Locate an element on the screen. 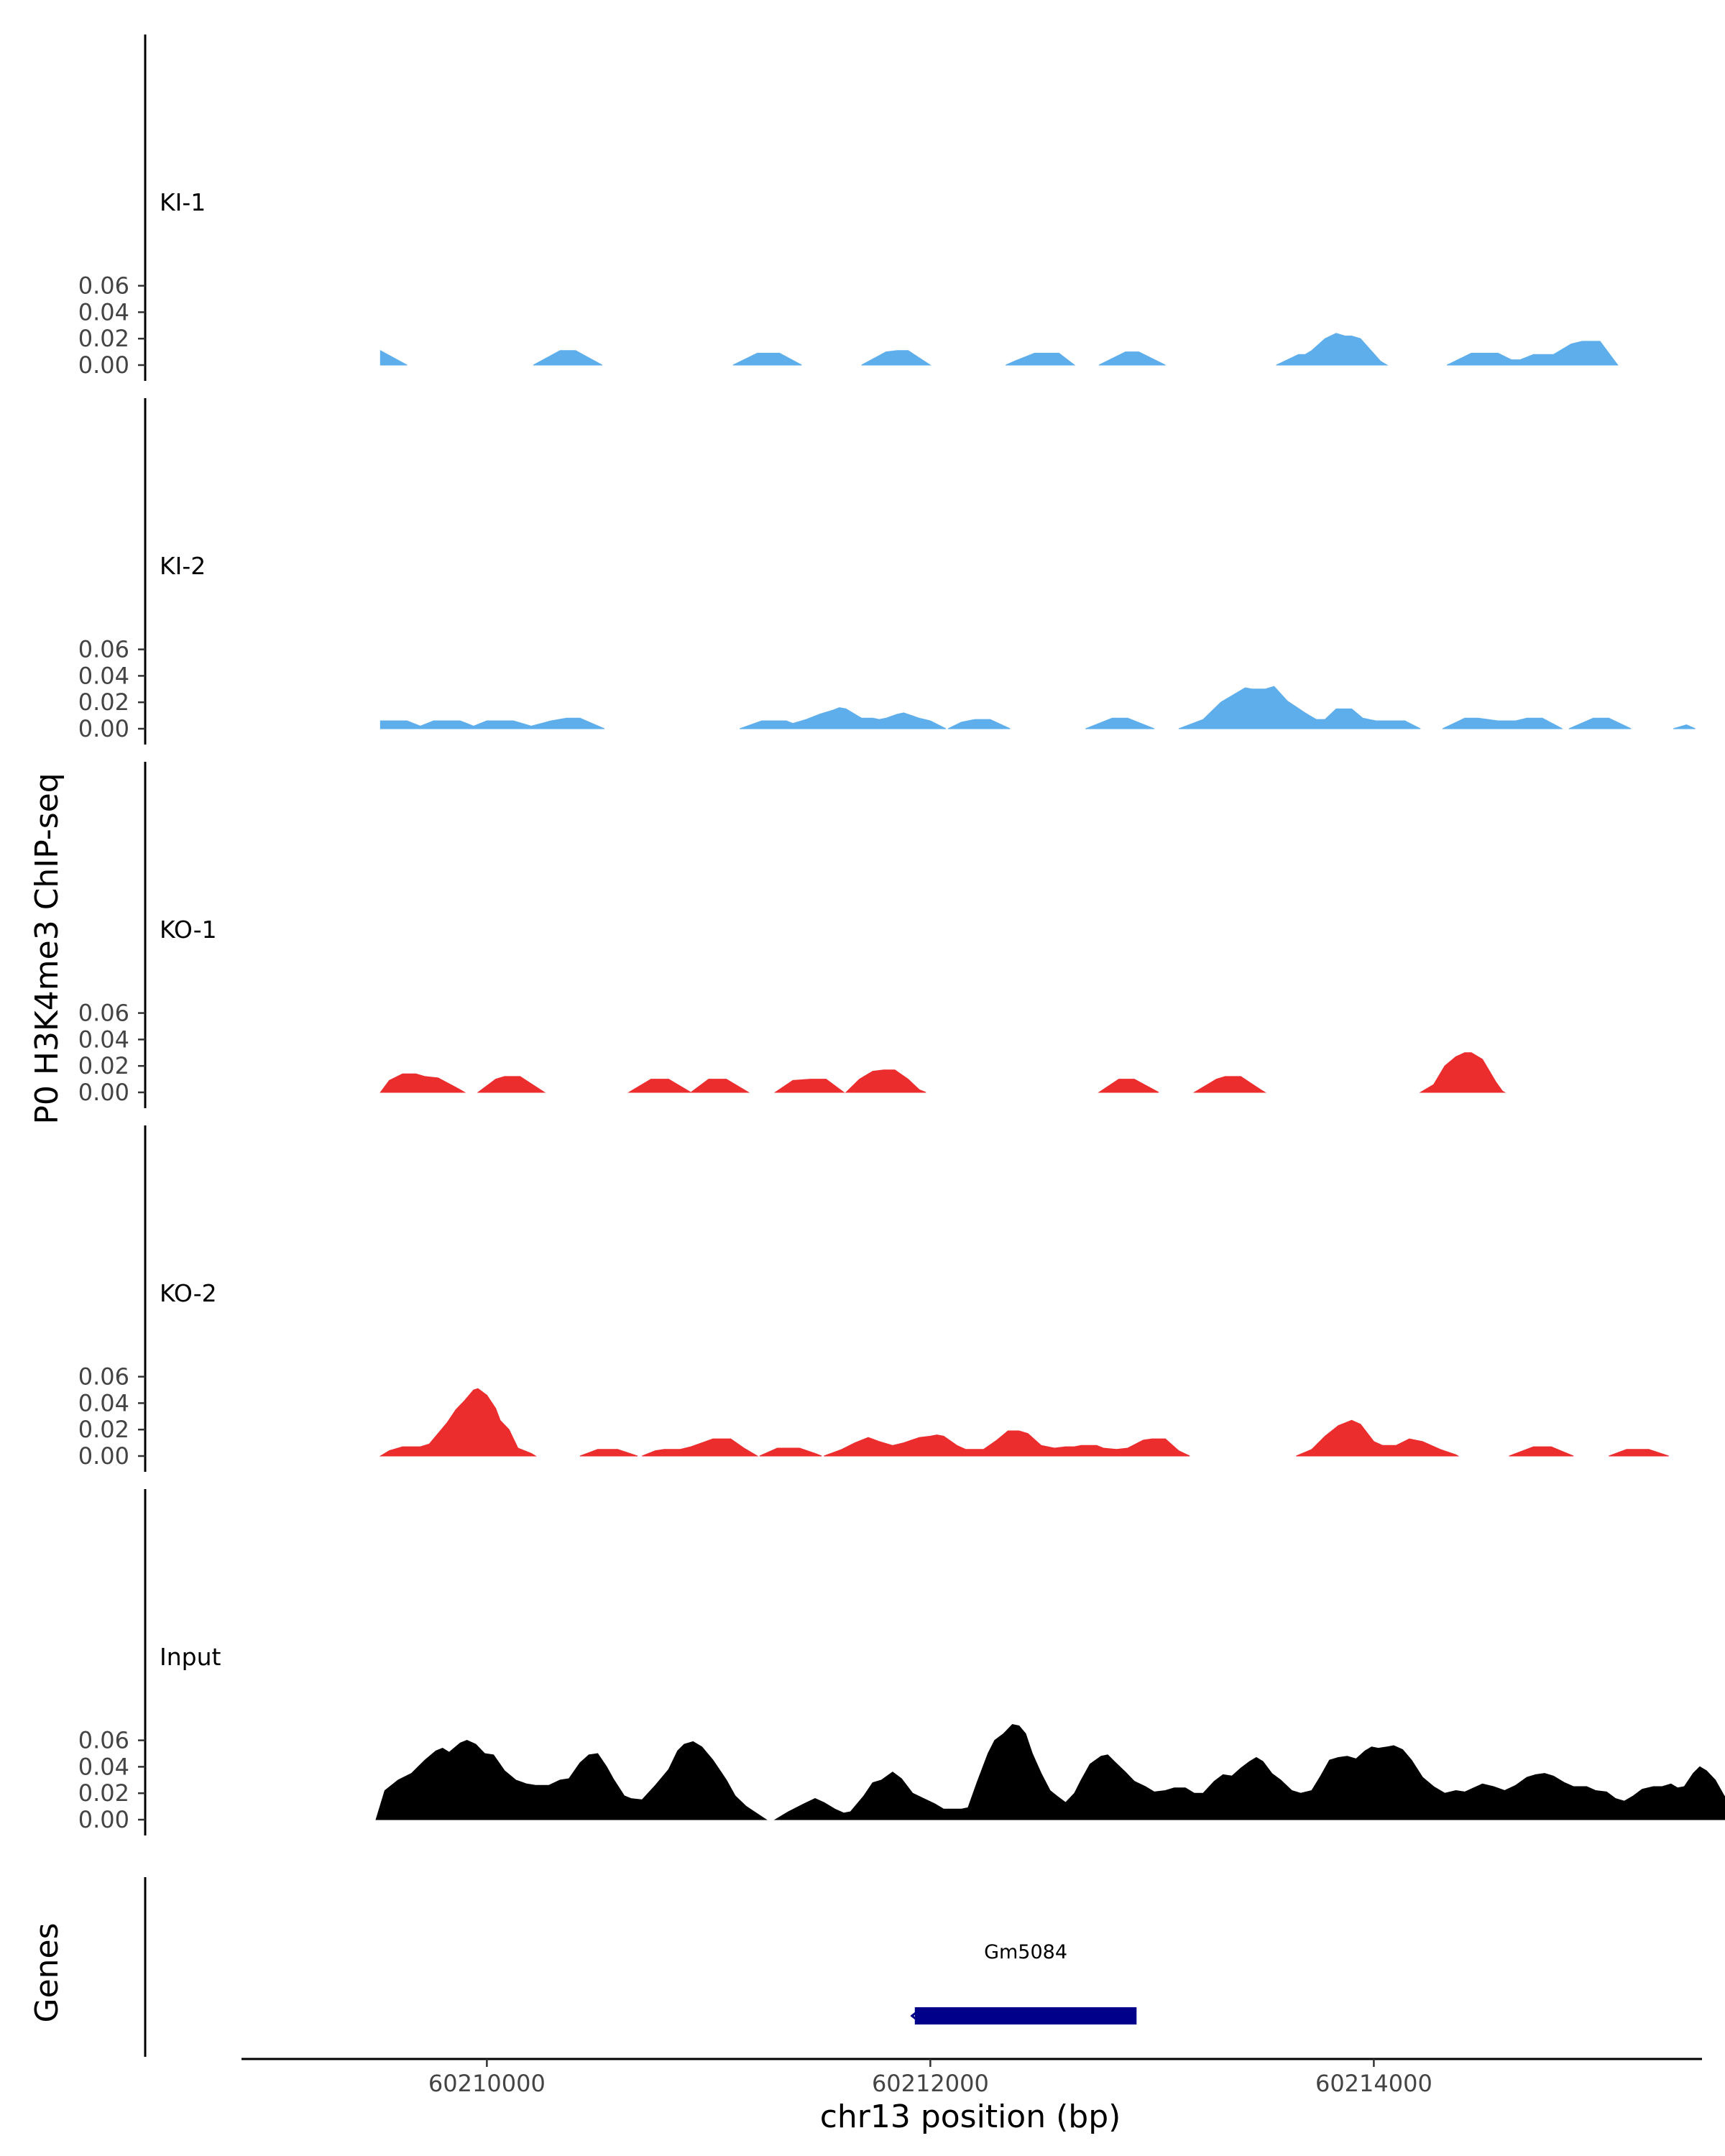 The width and height of the screenshot is (1725, 2156). x-tick-label: 60214000 is located at coordinates (1373, 2083).